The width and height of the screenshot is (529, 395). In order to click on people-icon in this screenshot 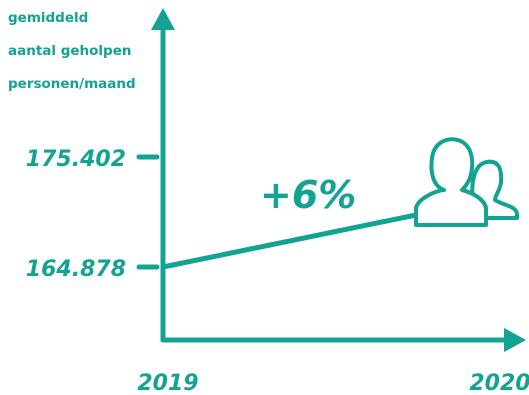, I will do `click(466, 182)`.